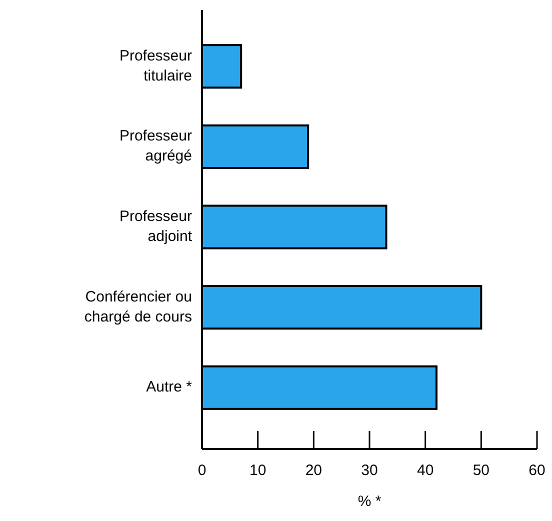 This screenshot has height=521, width=552. I want to click on x-tick-label: 30, so click(369, 470).